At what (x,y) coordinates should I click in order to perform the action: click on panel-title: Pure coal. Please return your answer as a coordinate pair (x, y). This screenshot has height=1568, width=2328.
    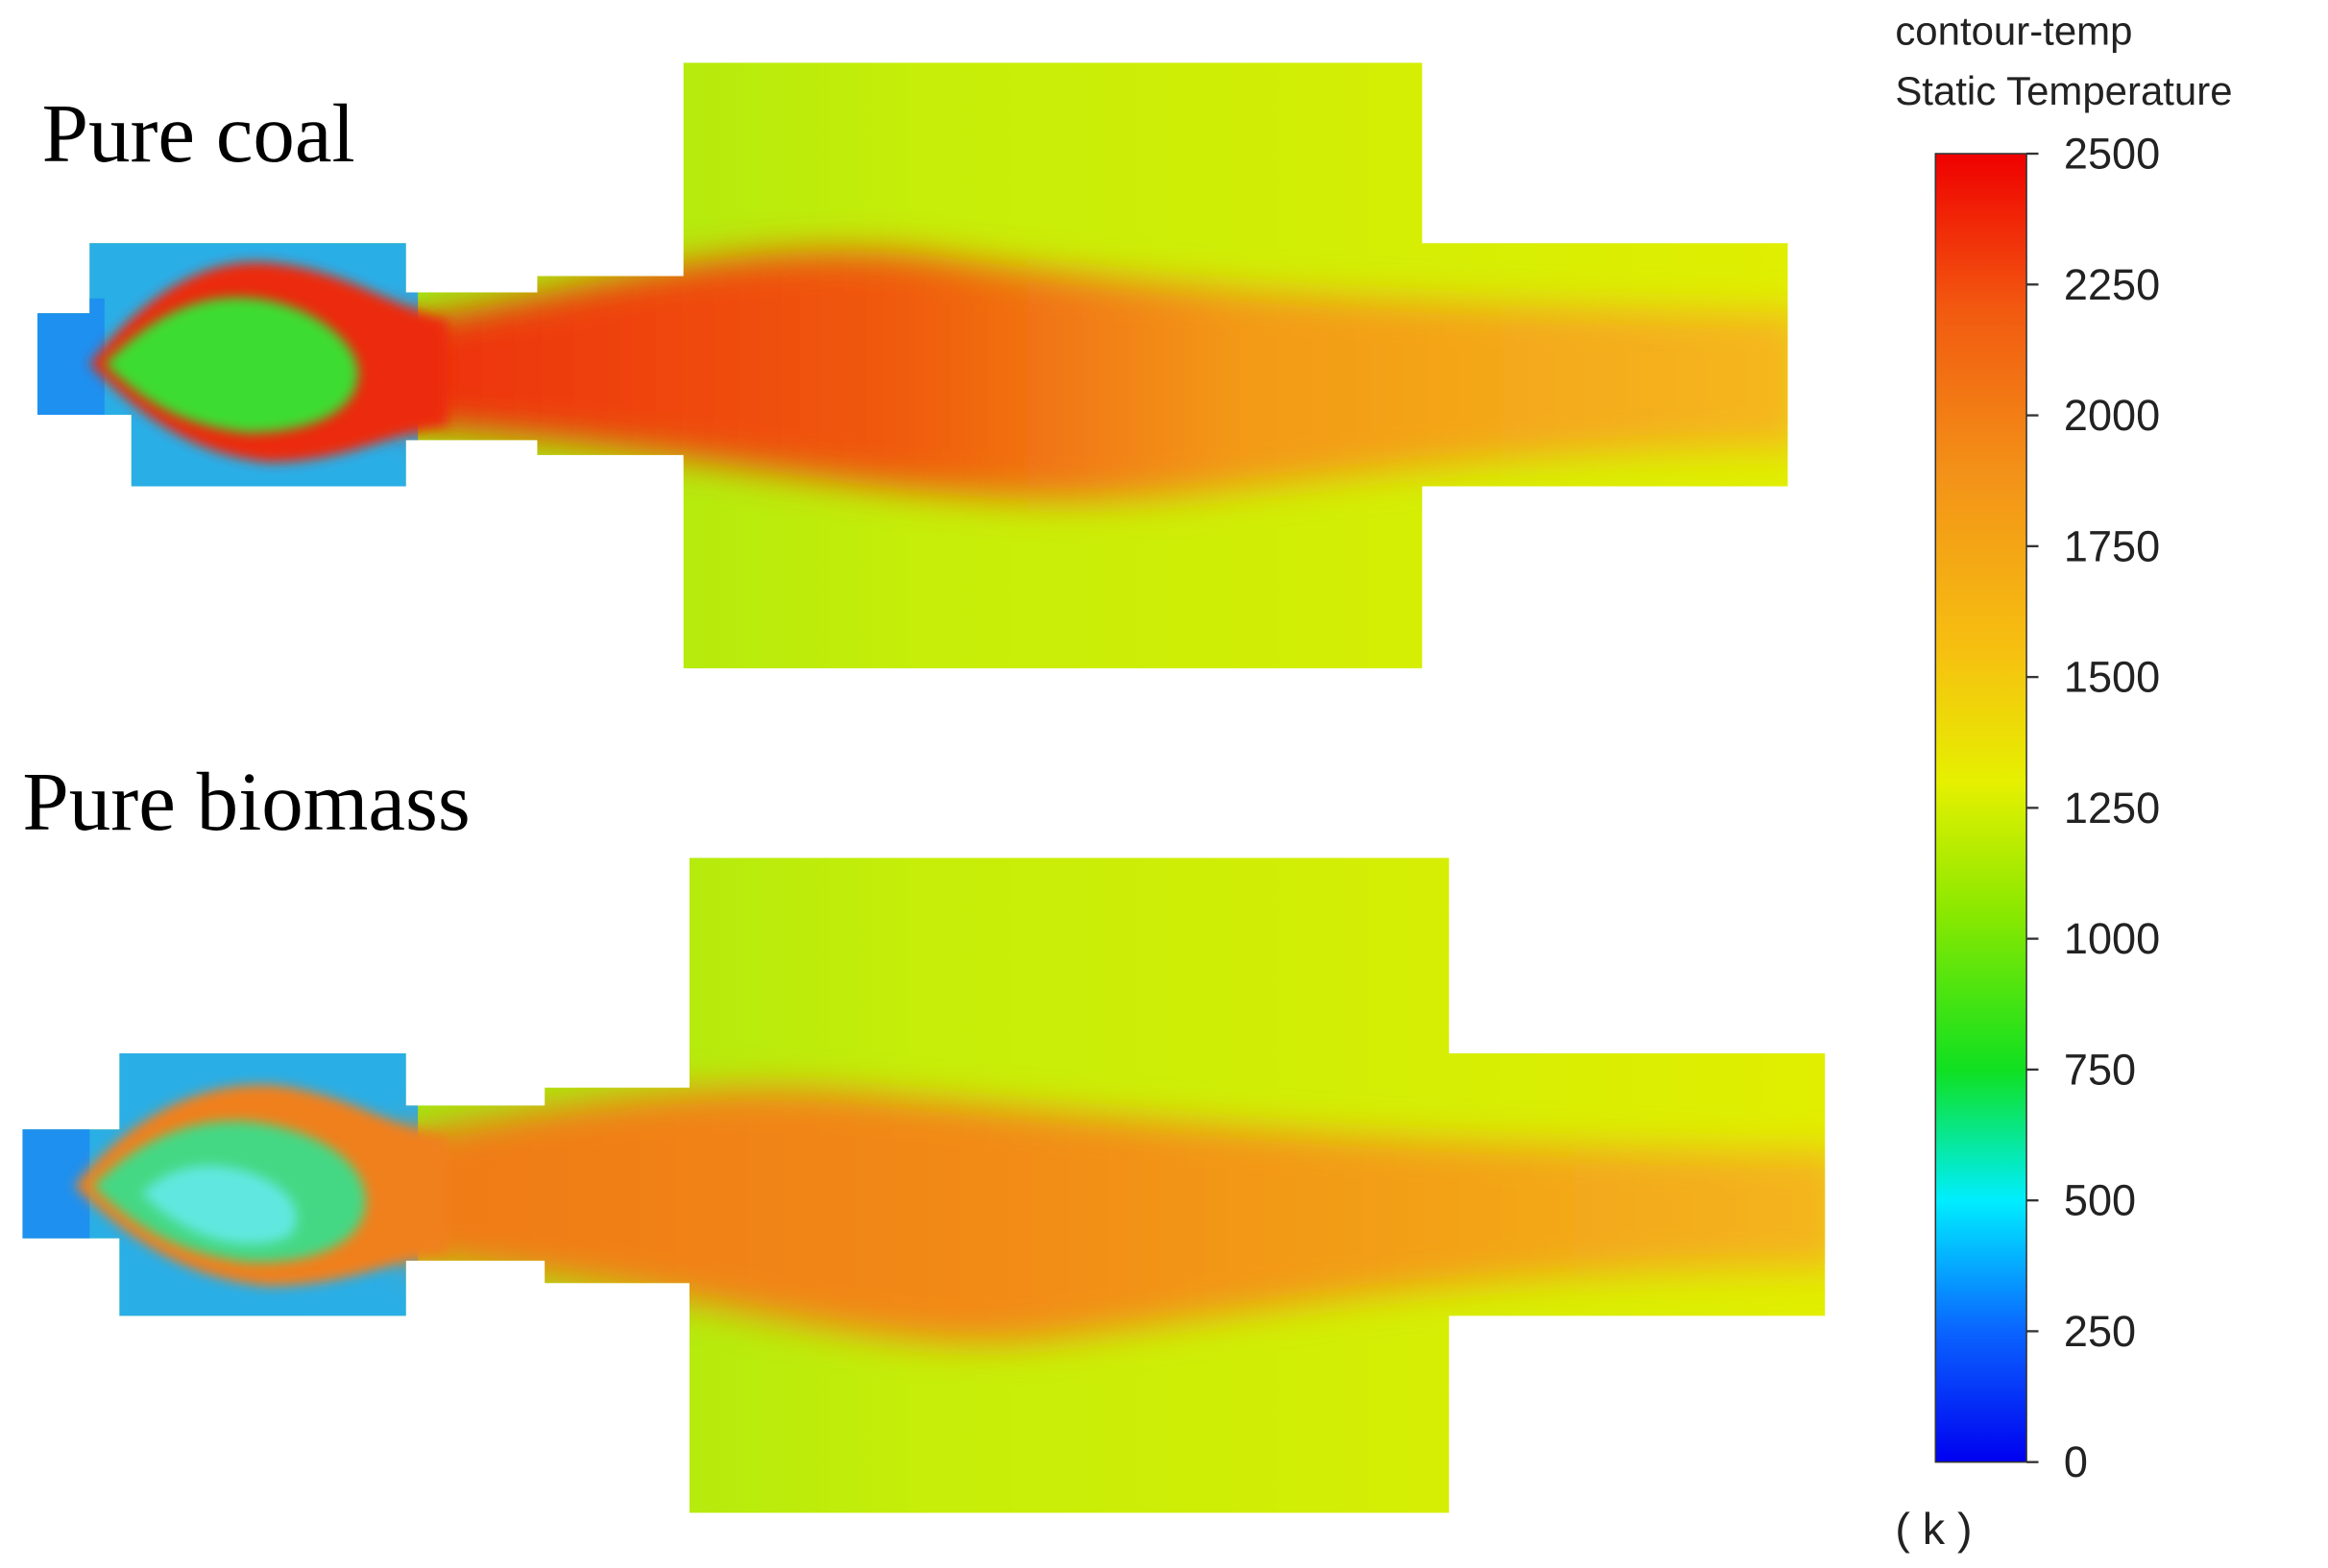
    Looking at the image, I should click on (198, 133).